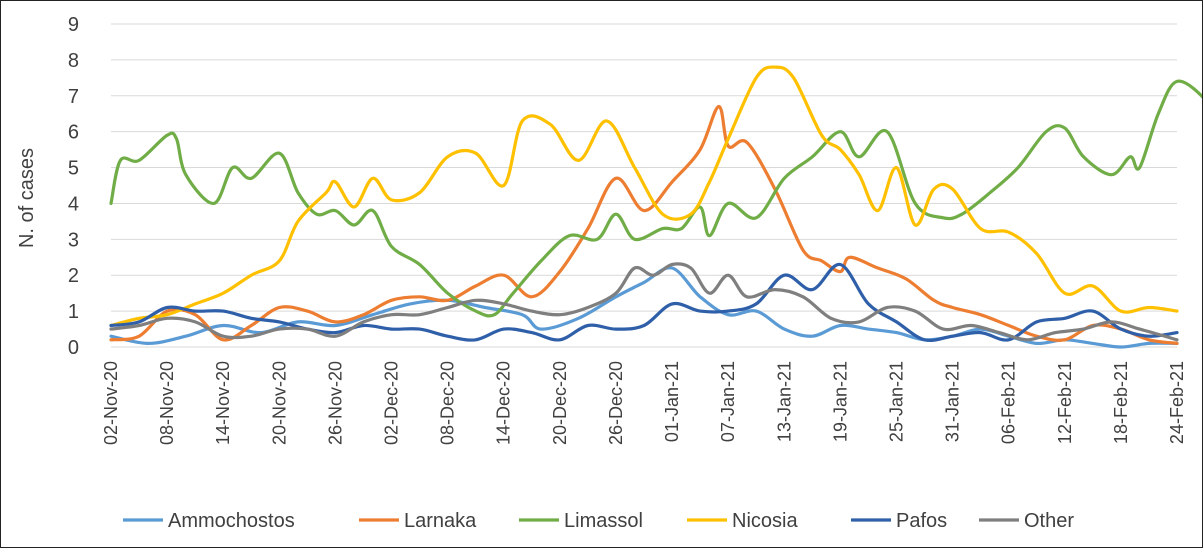 Image resolution: width=1203 pixels, height=552 pixels. Describe the element at coordinates (279, 403) in the screenshot. I see `x-tick-label: 20-Nov-20` at that location.